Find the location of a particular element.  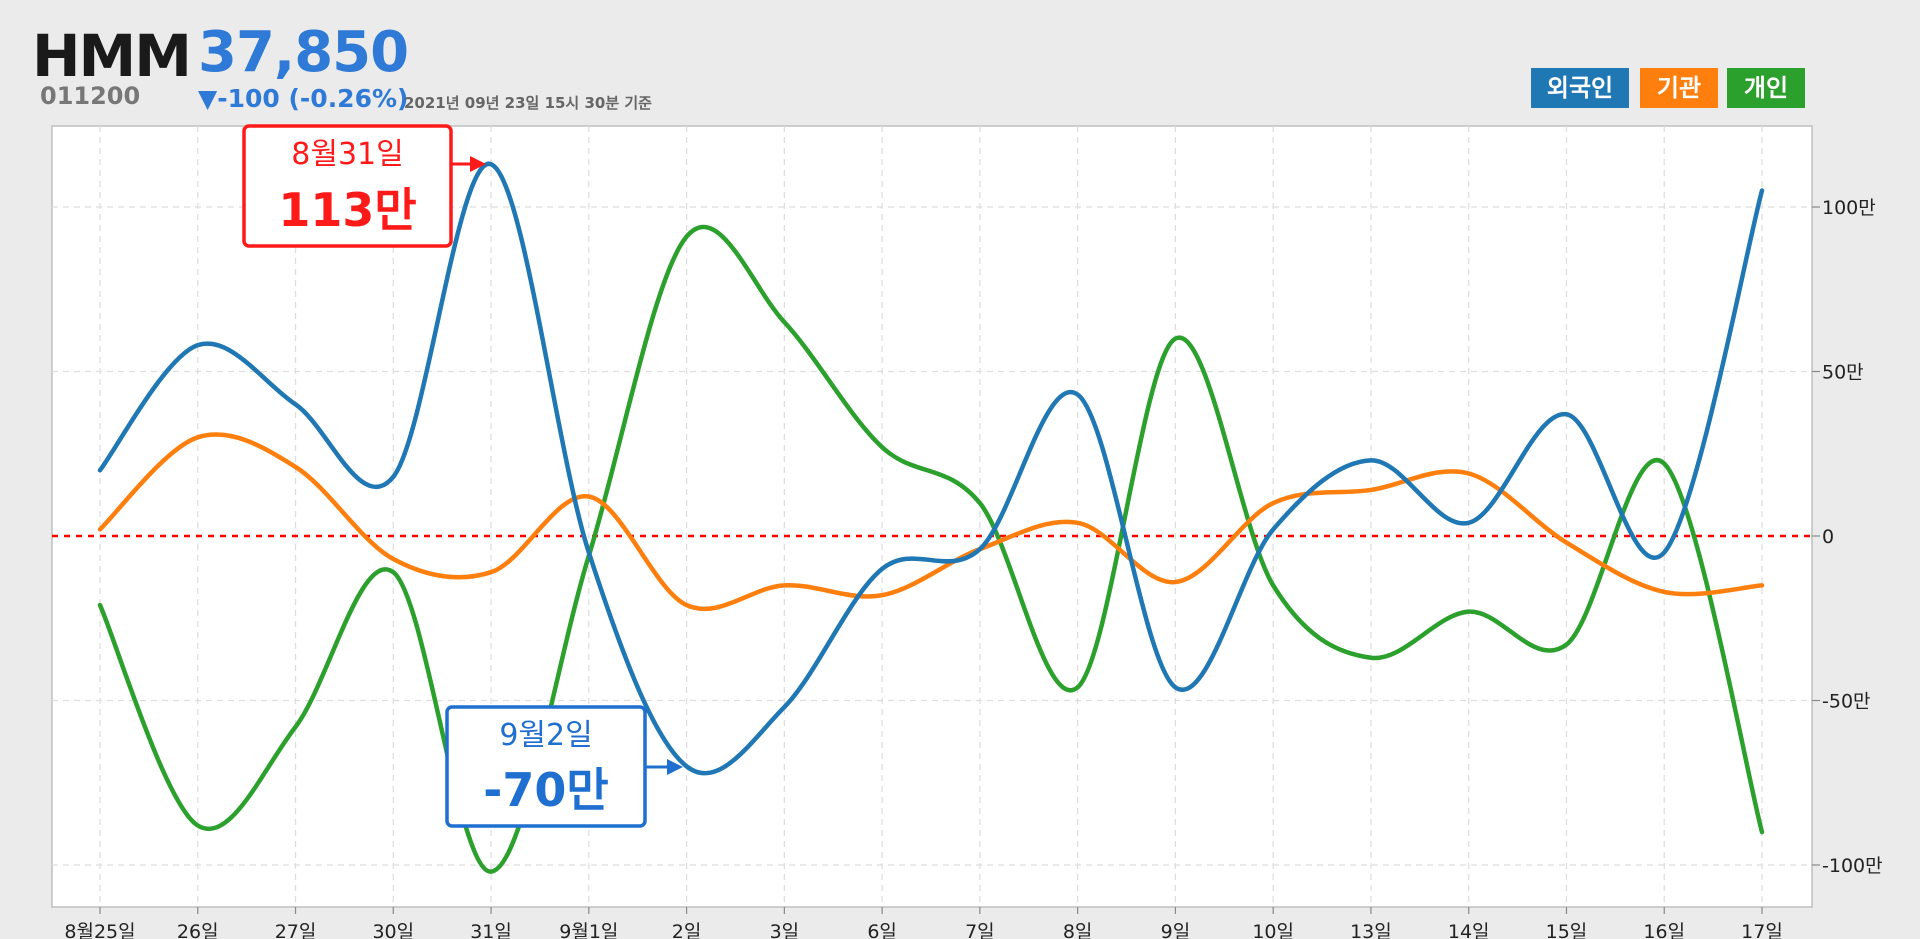

annotation-min: 9월2일 -70만 is located at coordinates (564, 766).